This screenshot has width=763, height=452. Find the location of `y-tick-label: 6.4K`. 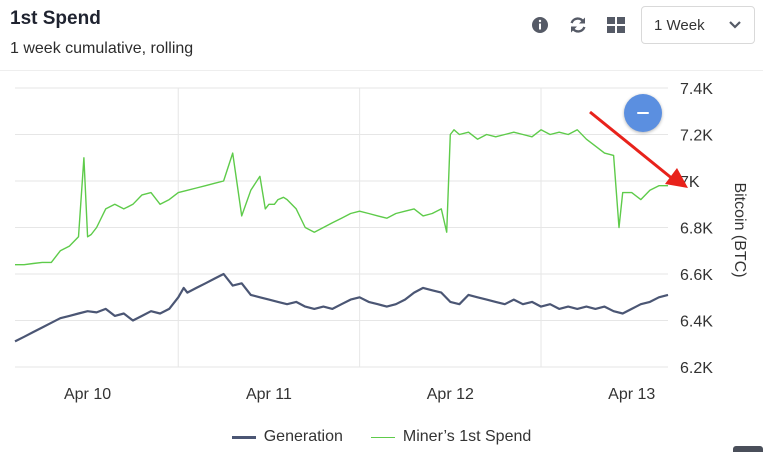

y-tick-label: 6.4K is located at coordinates (696, 322).